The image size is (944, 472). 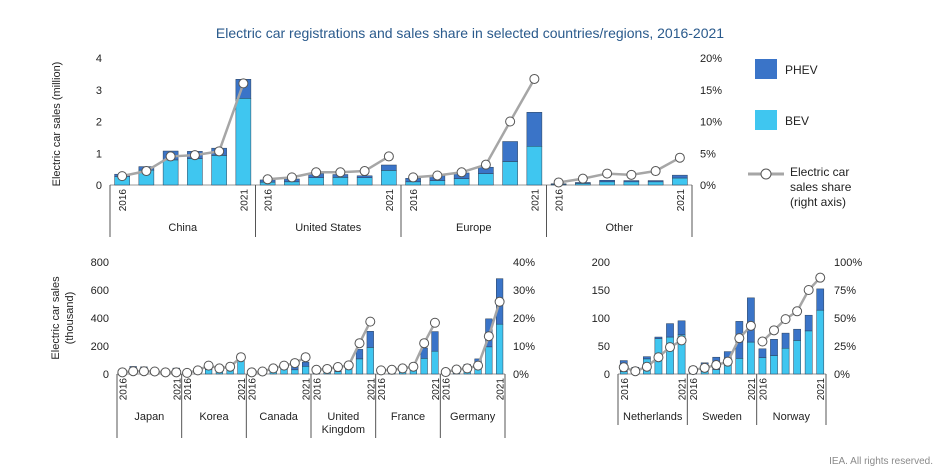 What do you see at coordinates (99, 59) in the screenshot?
I see `p1-y-tick: 4` at bounding box center [99, 59].